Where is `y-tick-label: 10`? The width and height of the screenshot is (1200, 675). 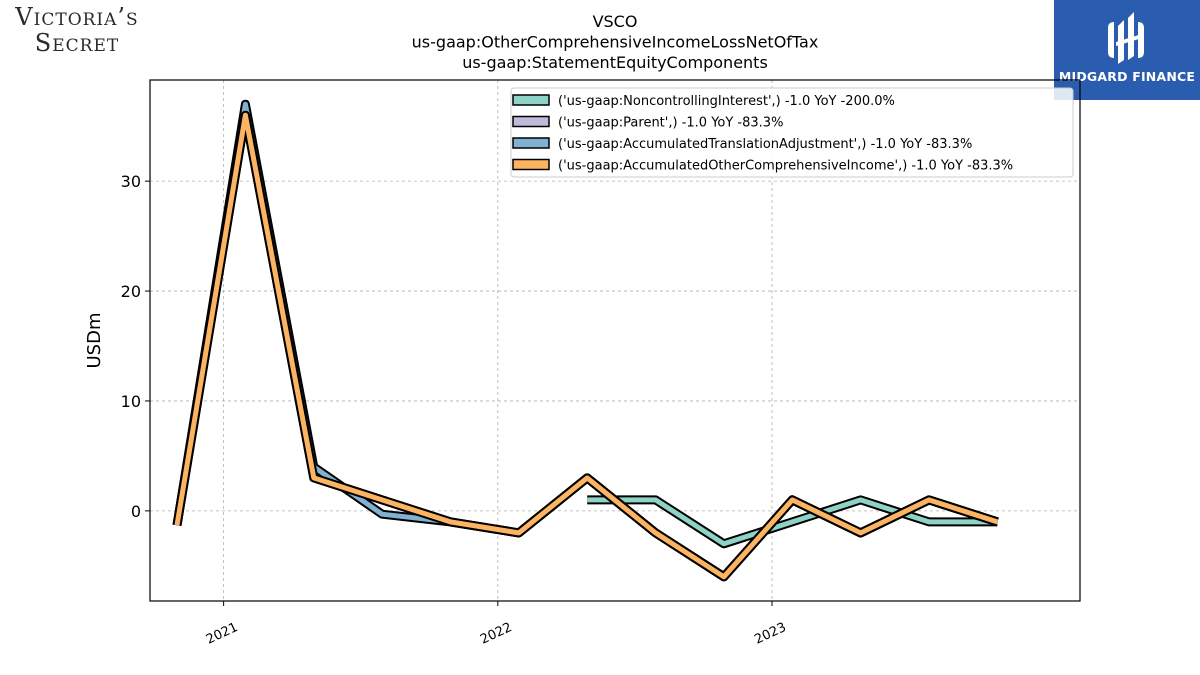
y-tick-label: 10 is located at coordinates (131, 401).